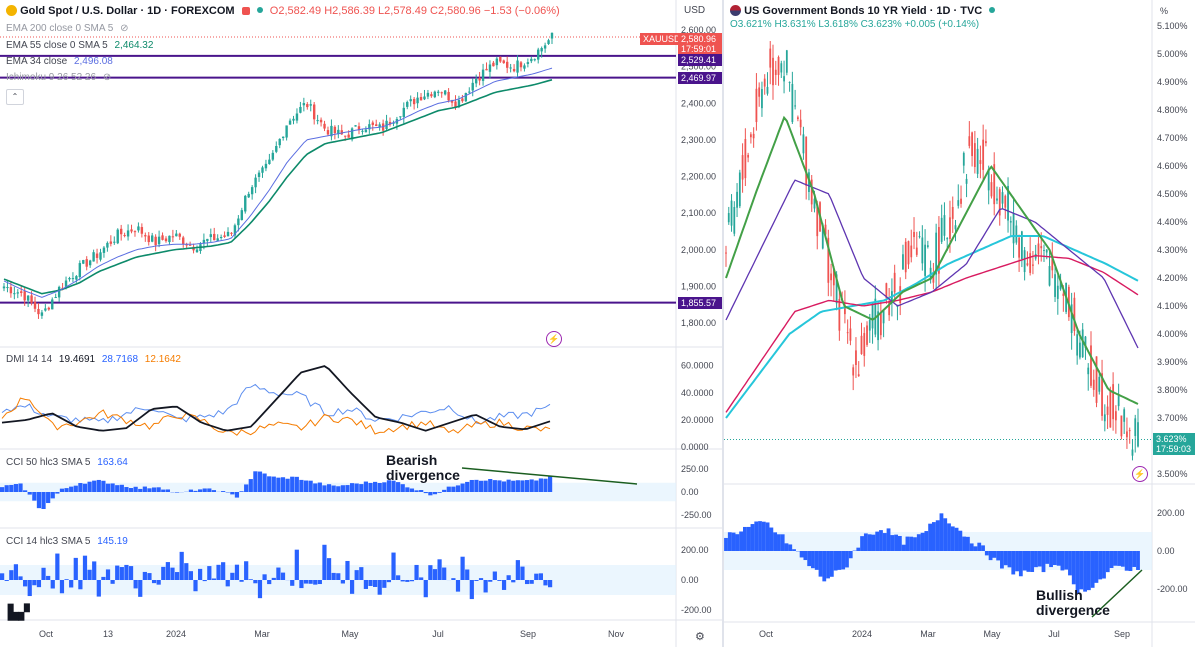 The height and width of the screenshot is (647, 1195). What do you see at coordinates (51, 77) in the screenshot?
I see `indicator-ichimoku-label: Ichimoku 9 26 52 26` at bounding box center [51, 77].